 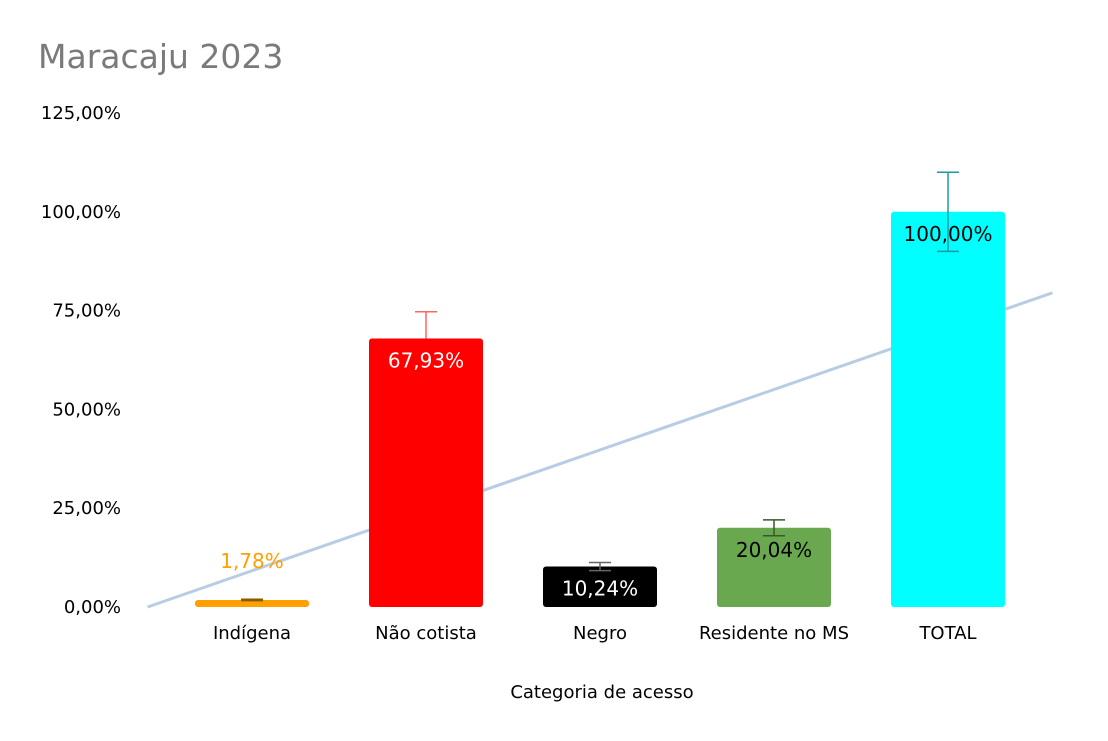 I want to click on data-label: 20,04%, so click(x=774, y=550).